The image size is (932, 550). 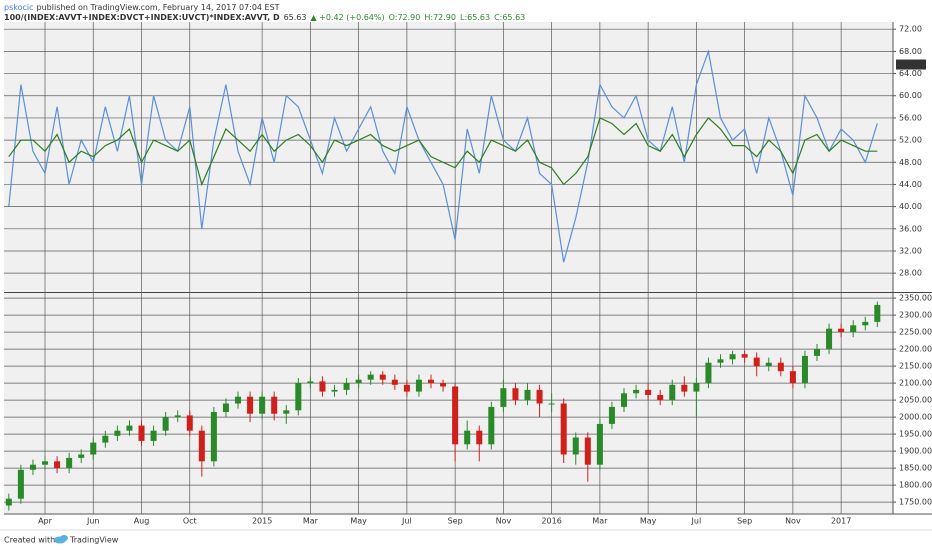 What do you see at coordinates (910, 95) in the screenshot?
I see `y-tick-label: 60.00` at bounding box center [910, 95].